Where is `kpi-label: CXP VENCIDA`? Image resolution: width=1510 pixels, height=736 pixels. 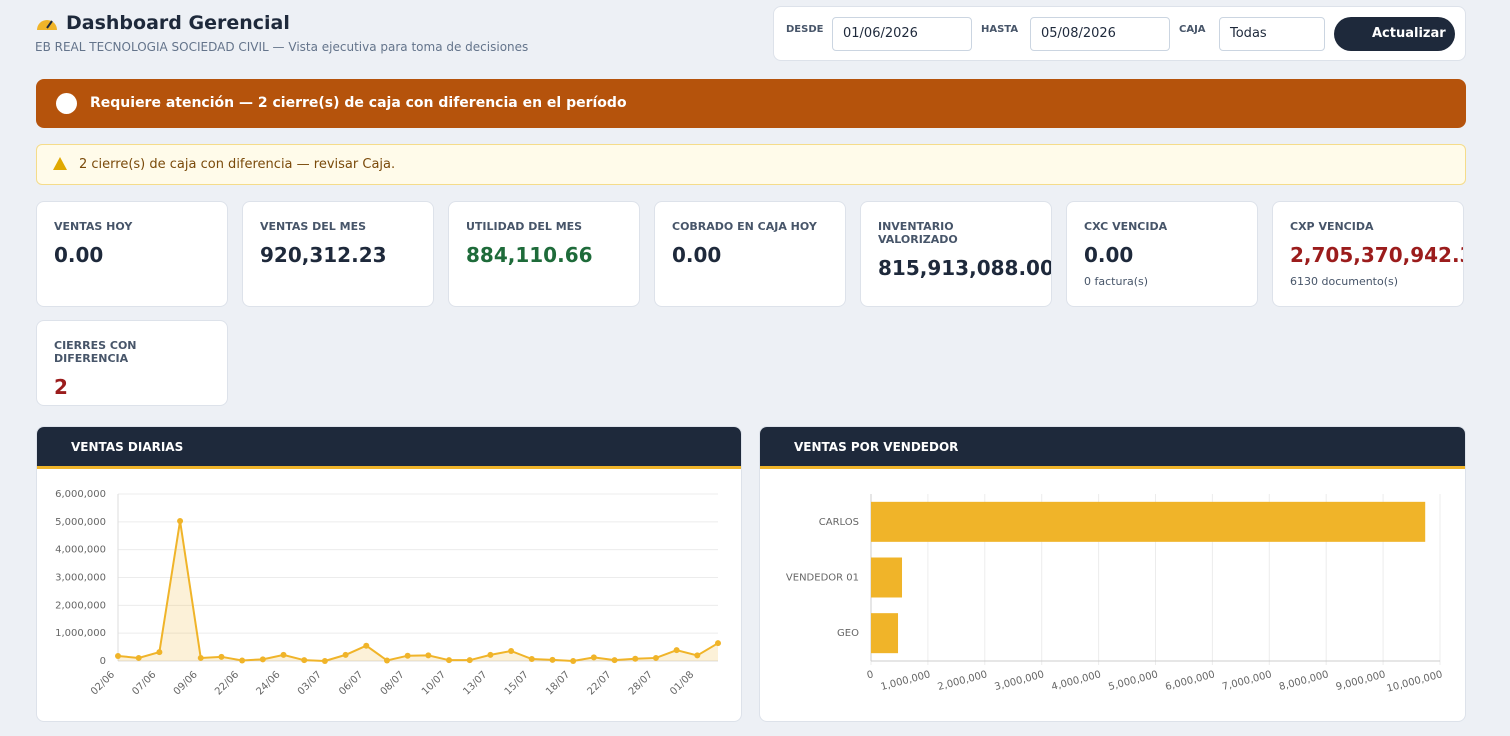 kpi-label: CXP VENCIDA is located at coordinates (1332, 226).